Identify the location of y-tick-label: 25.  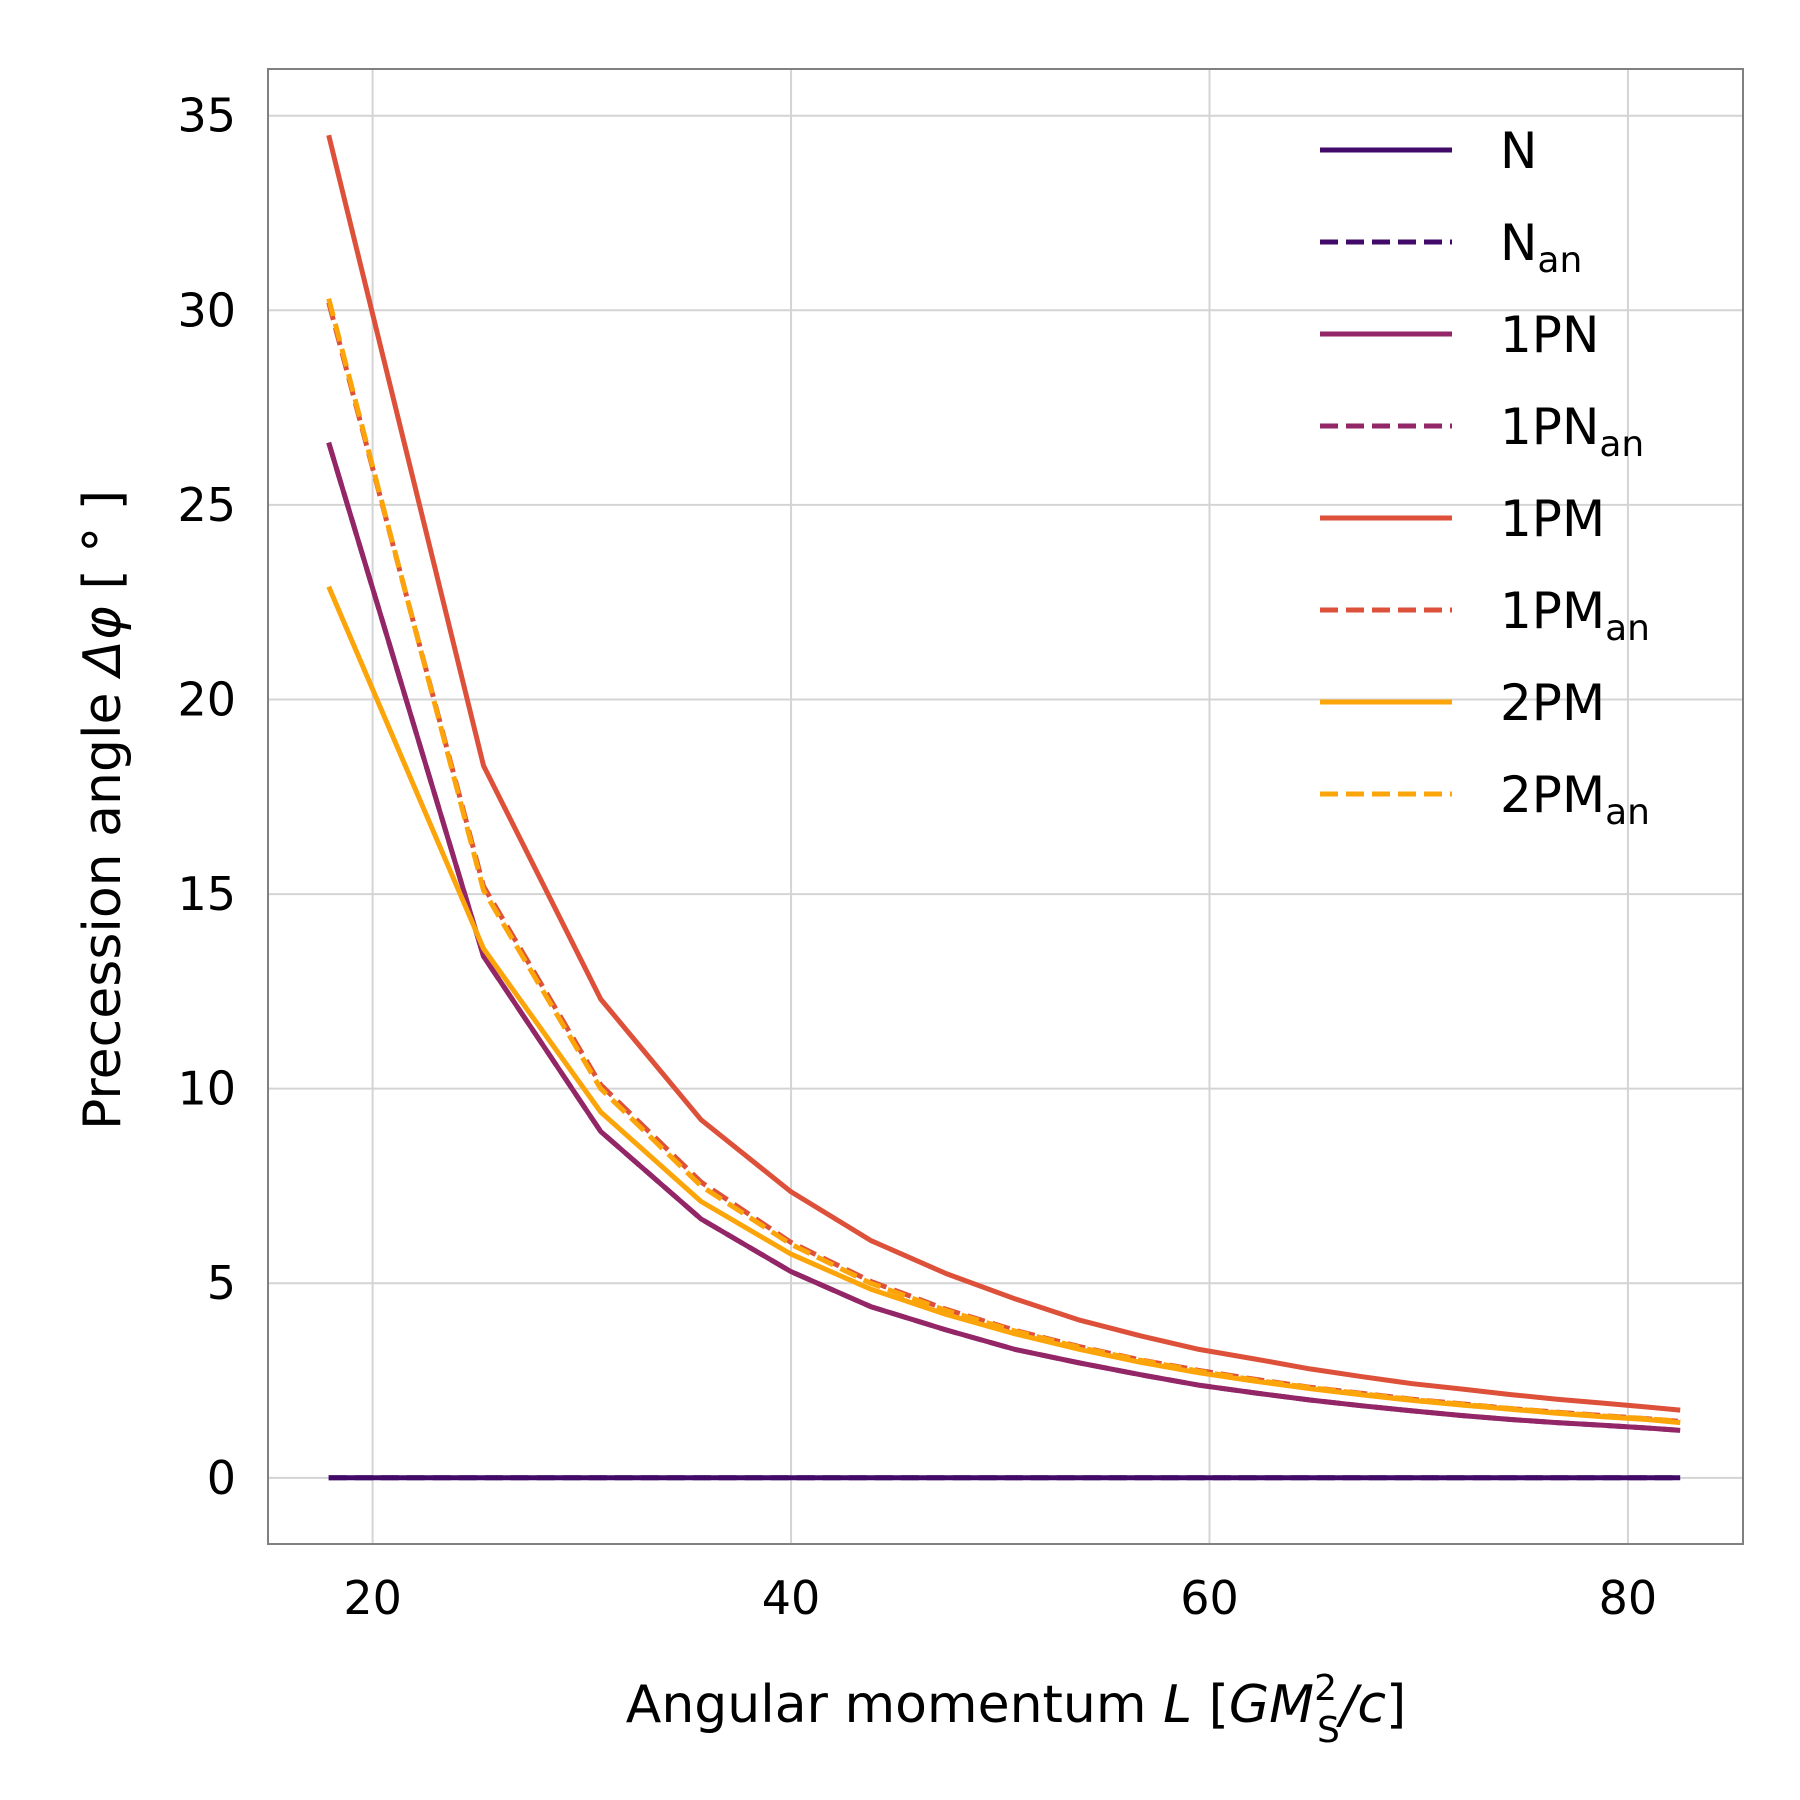
(206, 505).